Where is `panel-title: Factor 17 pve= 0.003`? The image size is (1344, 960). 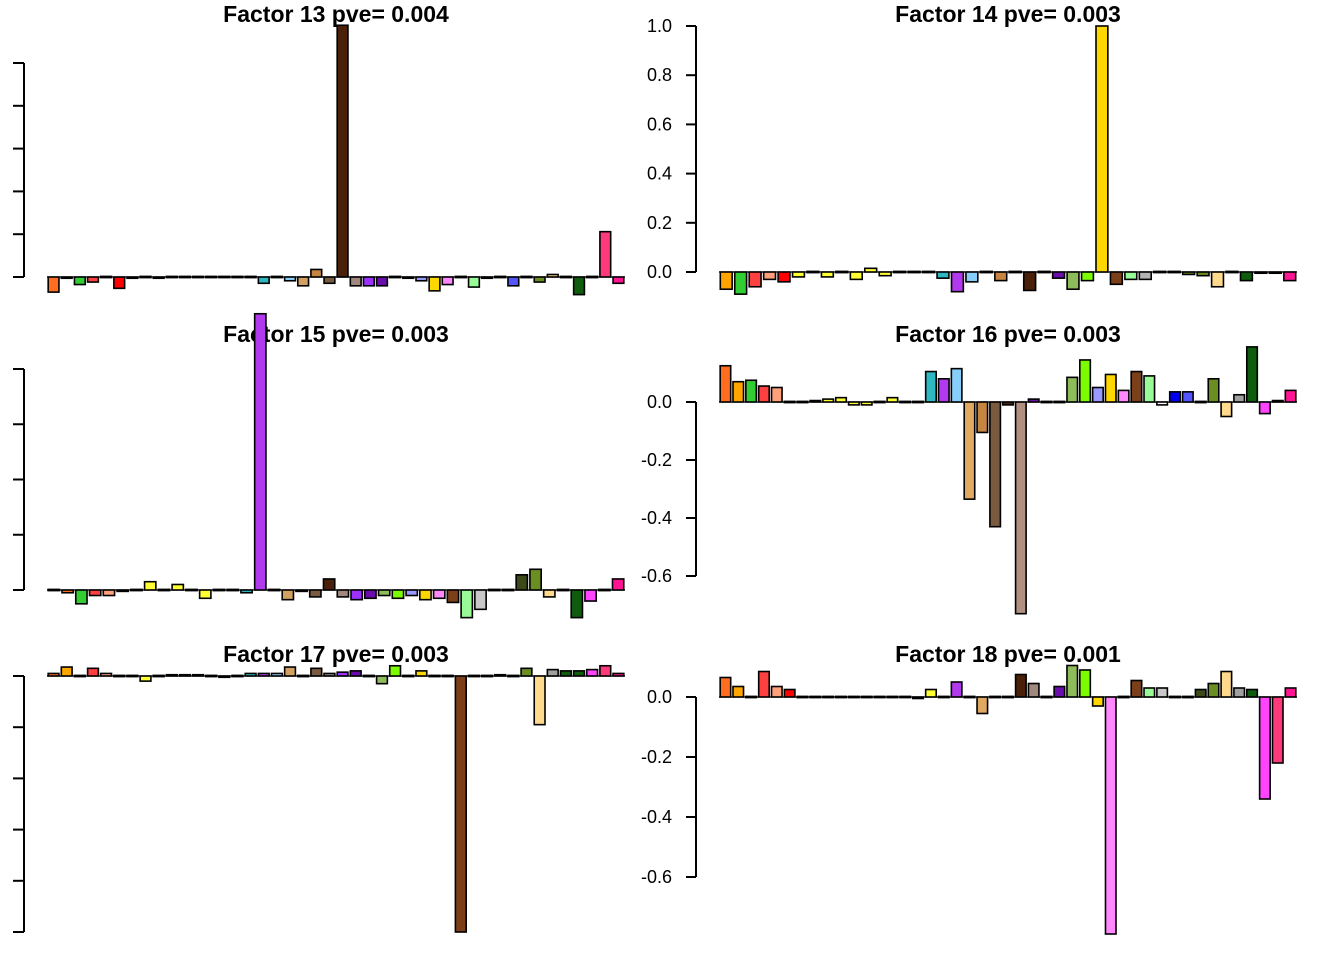
panel-title: Factor 17 pve= 0.003 is located at coordinates (336, 654).